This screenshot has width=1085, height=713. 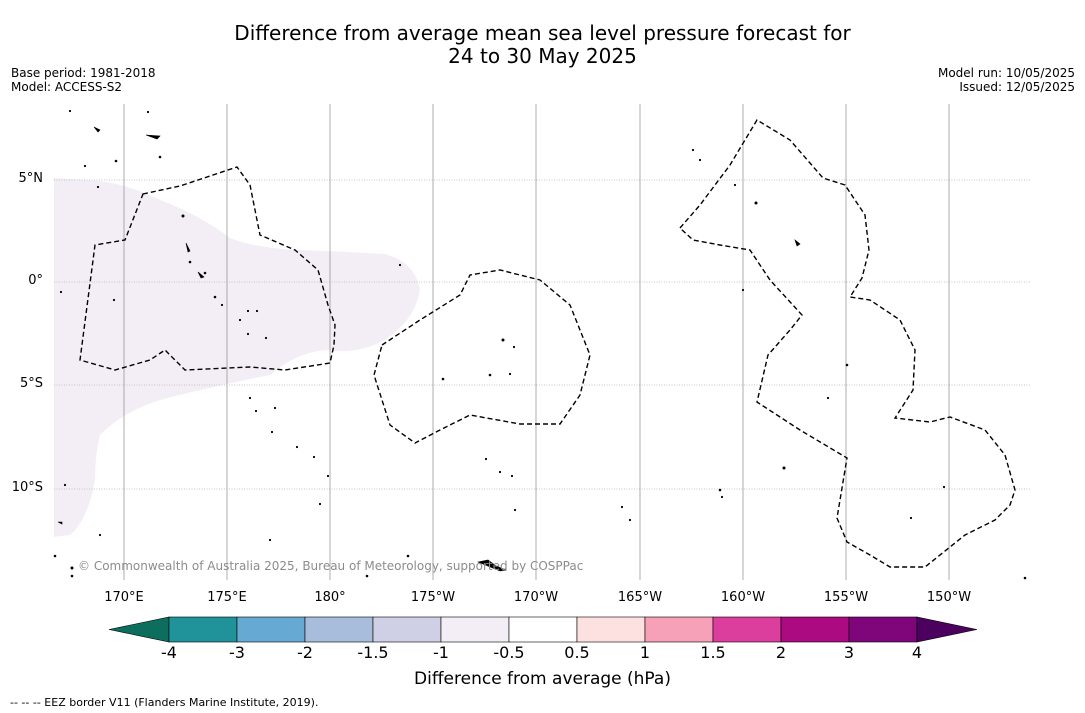 I want to click on colorbar-tick: 3, so click(x=849, y=652).